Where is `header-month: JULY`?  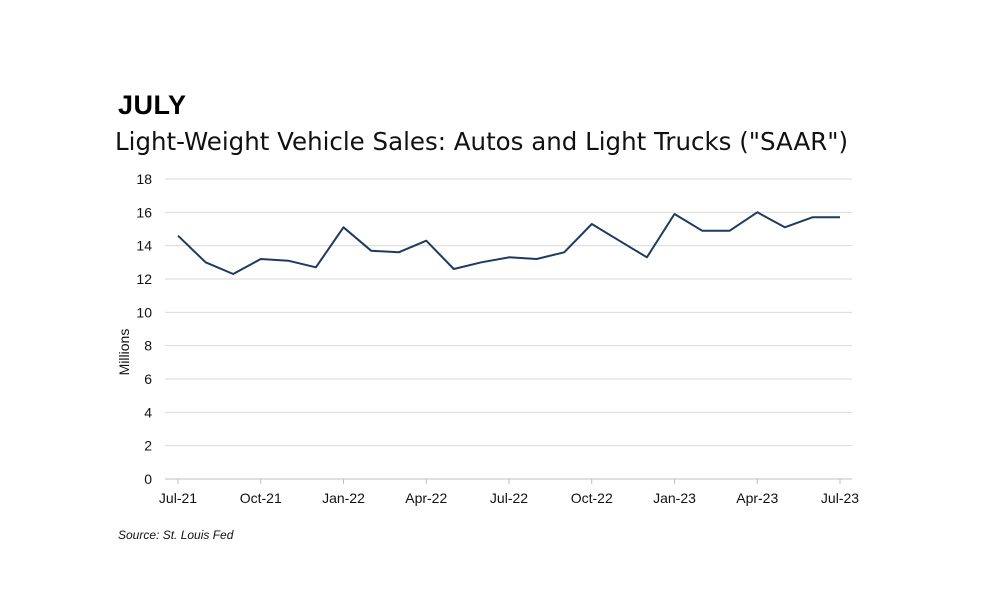 header-month: JULY is located at coordinates (152, 105).